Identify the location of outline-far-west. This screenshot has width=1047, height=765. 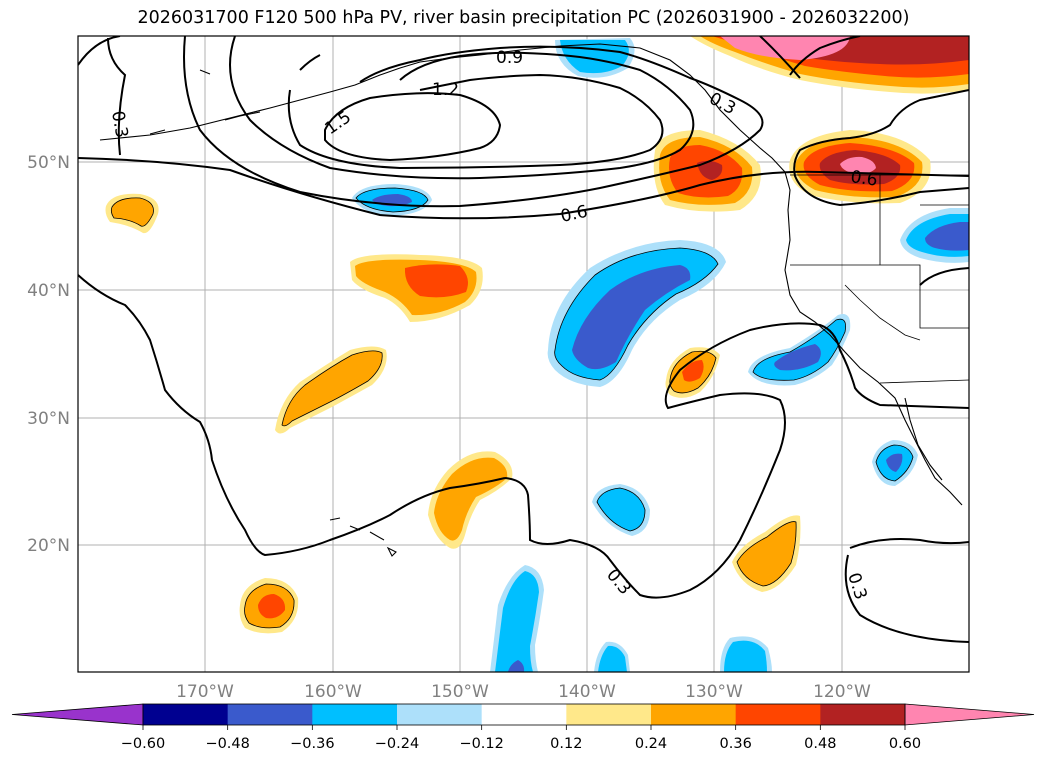
(132, 212).